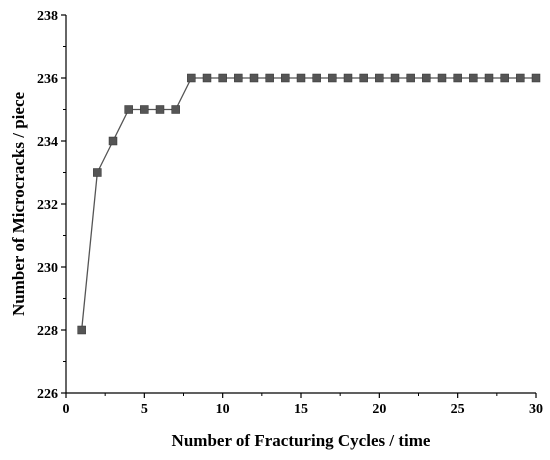 The image size is (550, 460). Describe the element at coordinates (47, 268) in the screenshot. I see `y-tick-label: 230` at that location.